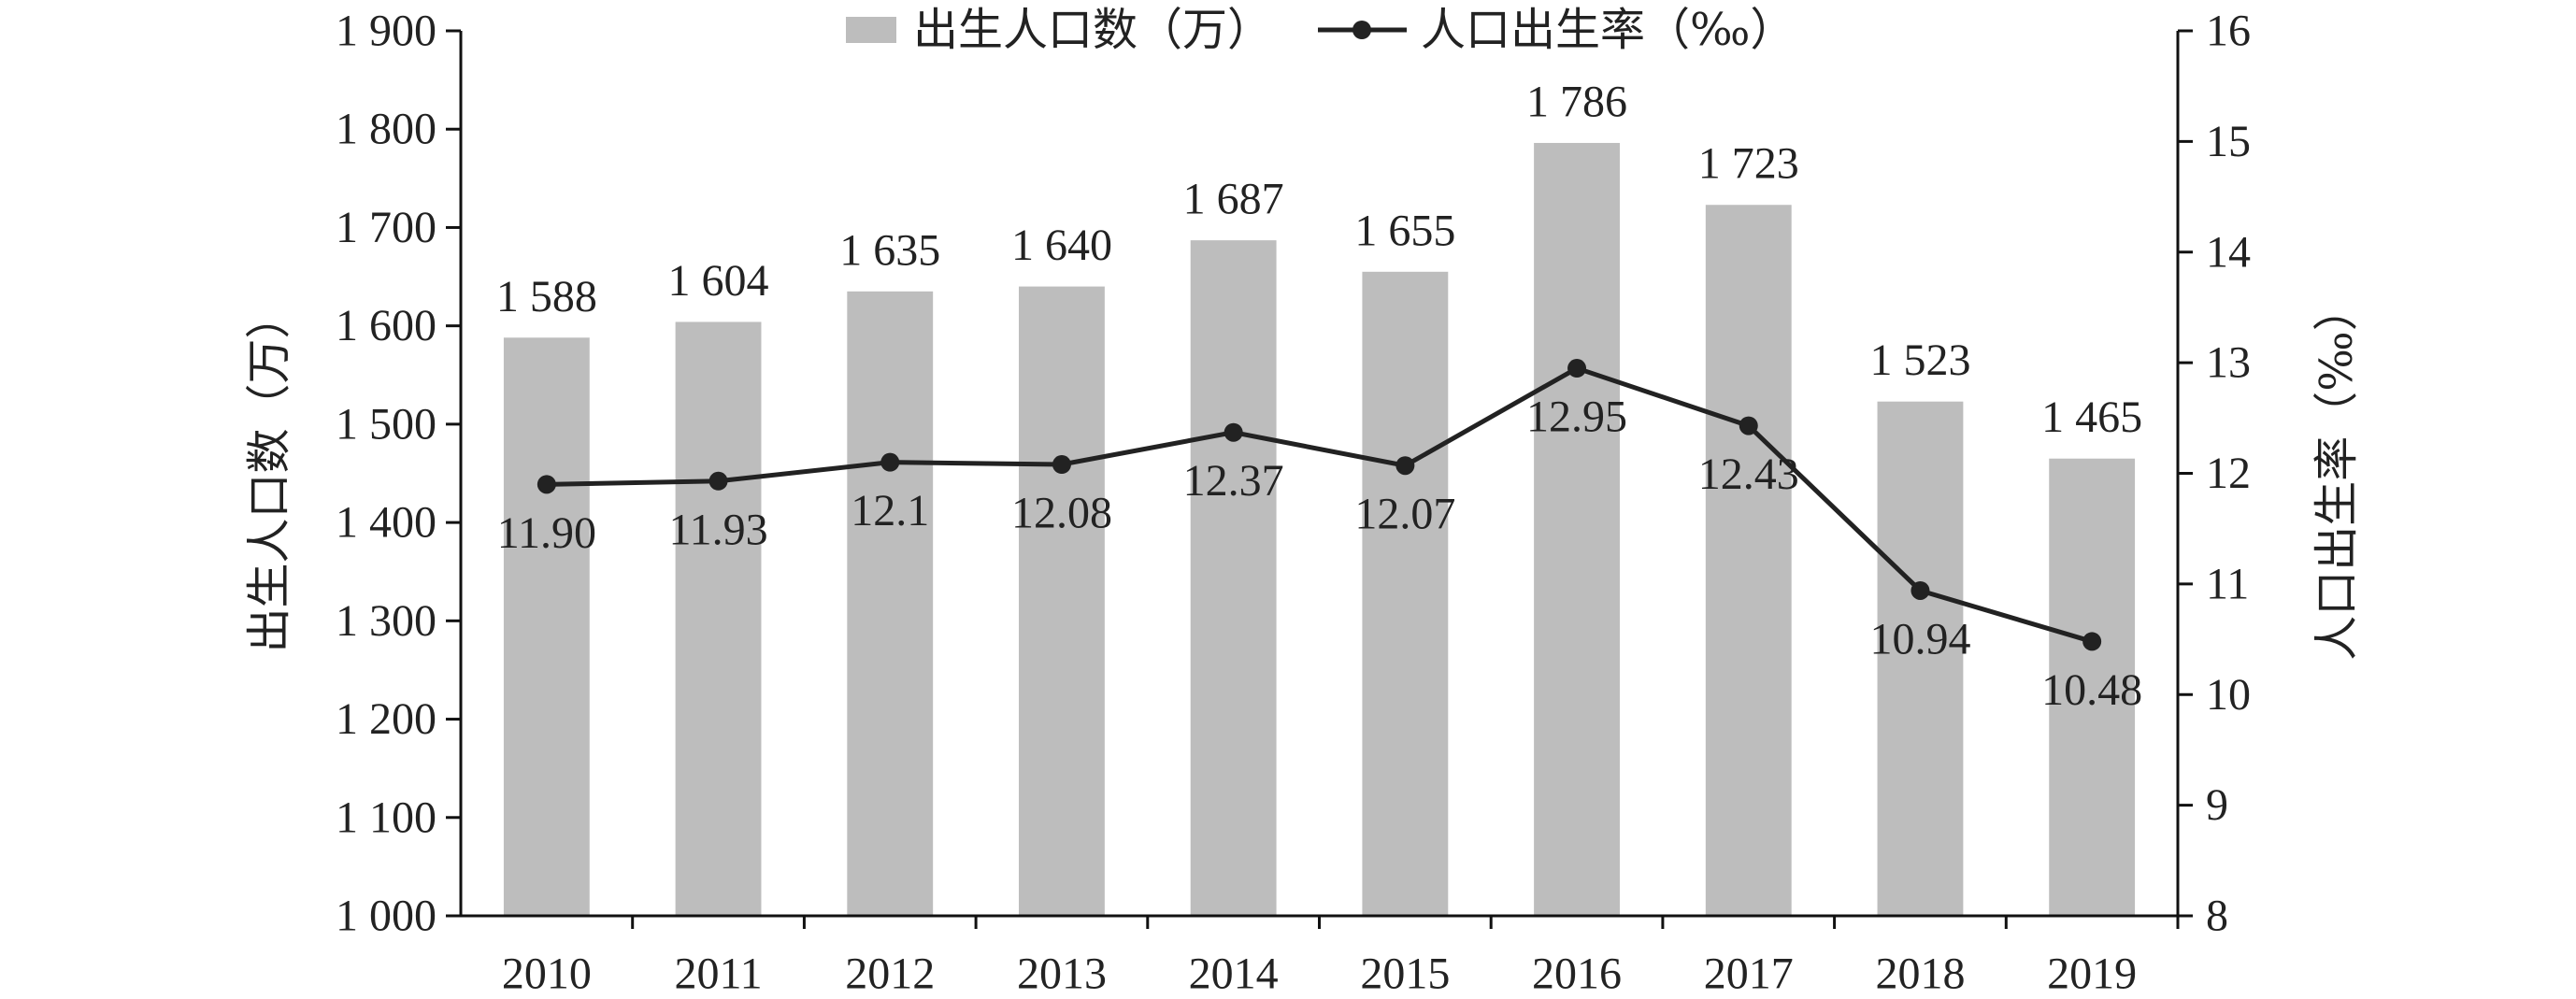  I want to click on legend-line-marker, so click(1361, 30).